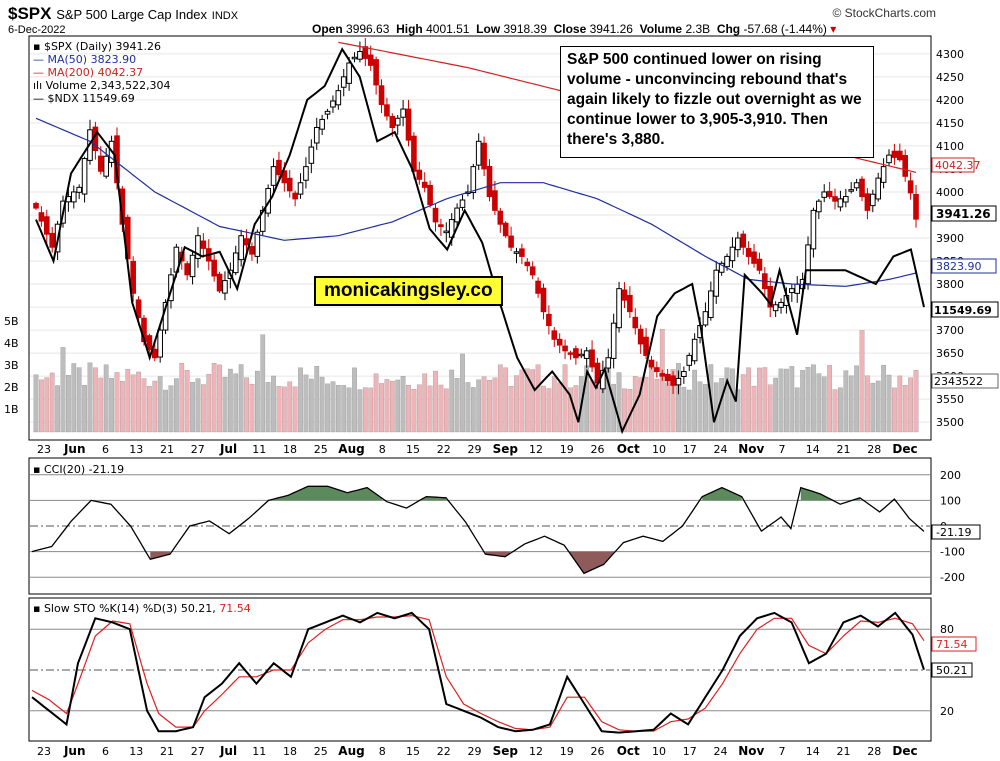 The width and height of the screenshot is (1000, 761). I want to click on price-x-tick-label: 17, so click(690, 449).